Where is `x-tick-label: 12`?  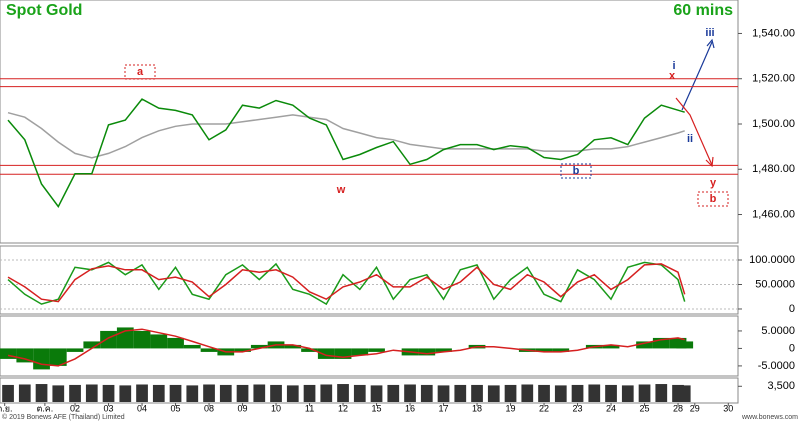
x-tick-label: 12 is located at coordinates (343, 408).